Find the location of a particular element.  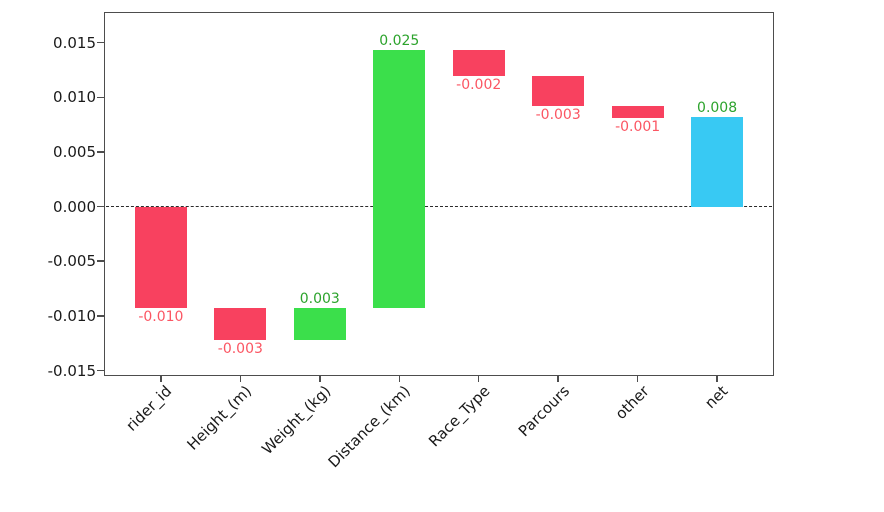

y-axis-tick-label: 0.005 is located at coordinates (74, 151).